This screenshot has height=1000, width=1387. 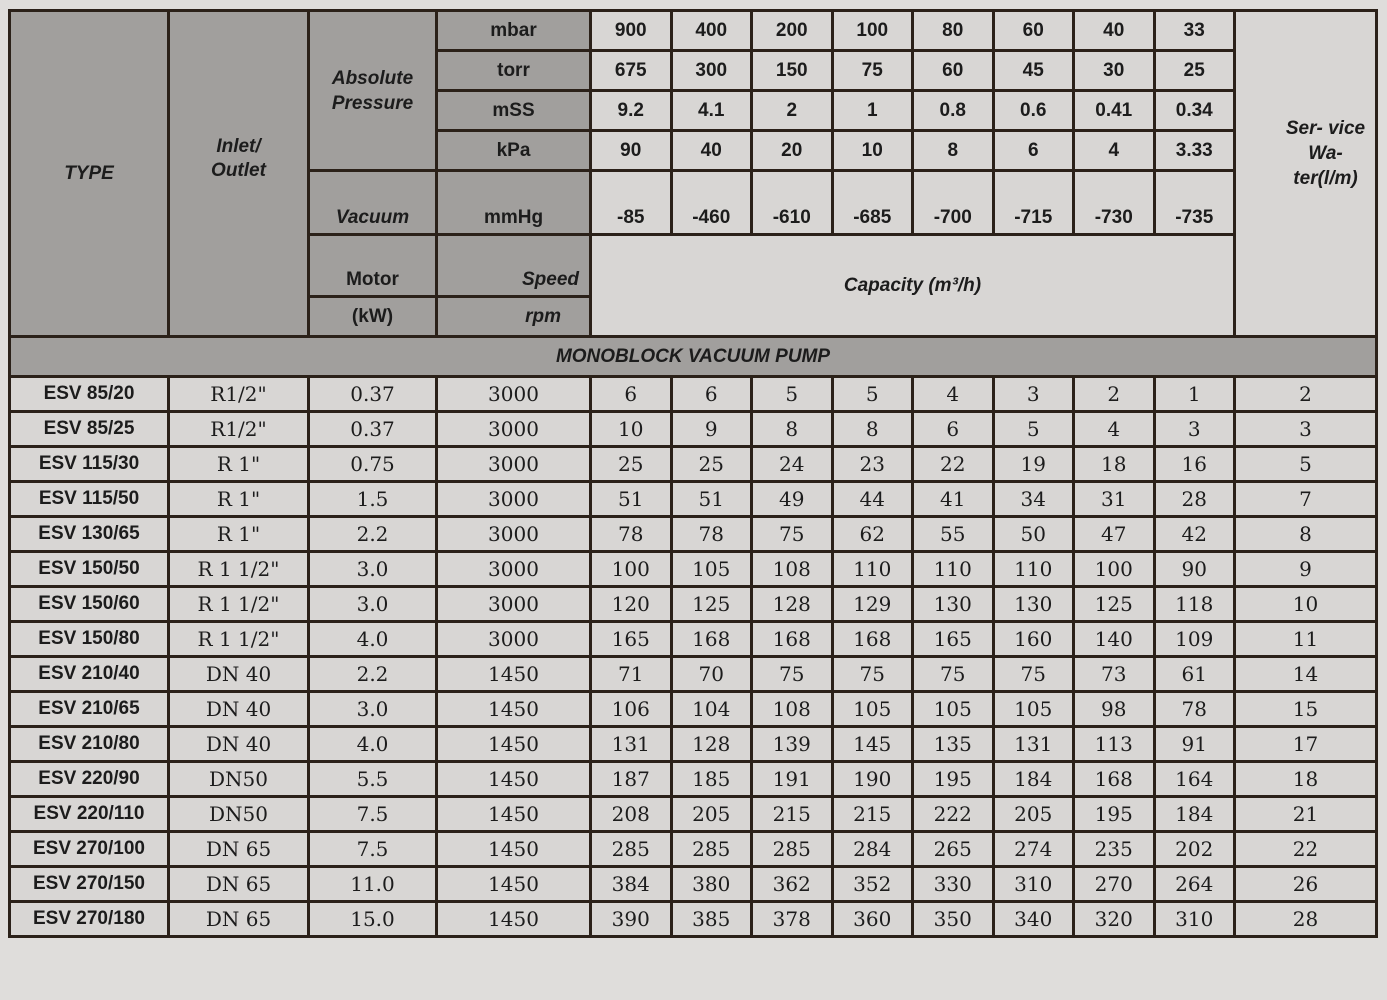 What do you see at coordinates (711, 70) in the screenshot?
I see `pressure-value: 300` at bounding box center [711, 70].